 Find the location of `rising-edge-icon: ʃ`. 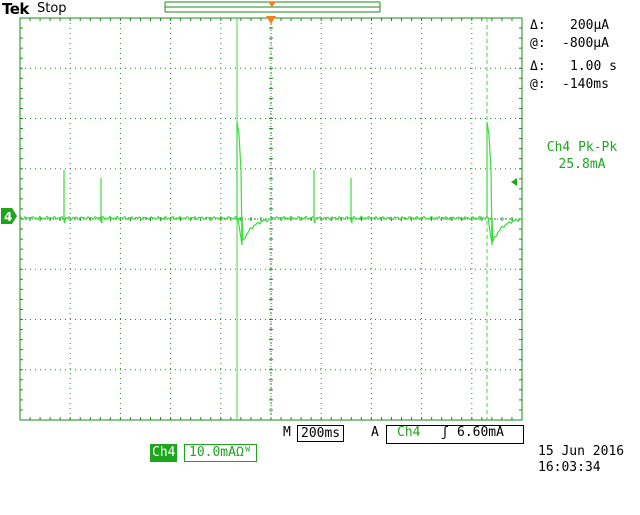

rising-edge-icon: ʃ is located at coordinates (445, 432).